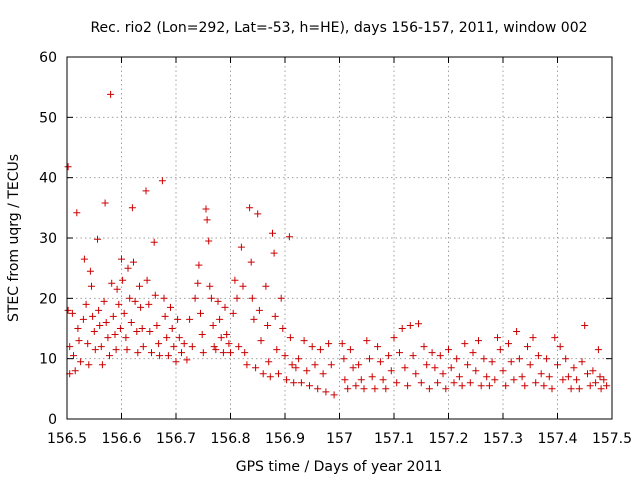 This screenshot has width=640, height=480. Describe the element at coordinates (339, 467) in the screenshot. I see `x-axis-label: GPS time / Days of year 2011` at that location.